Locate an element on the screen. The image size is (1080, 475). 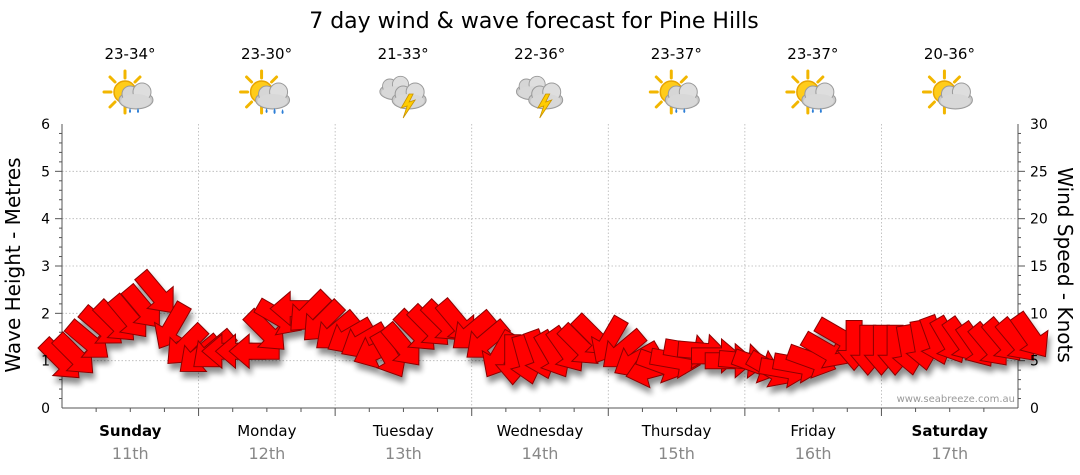
day-date-label: 11th is located at coordinates (130, 453).